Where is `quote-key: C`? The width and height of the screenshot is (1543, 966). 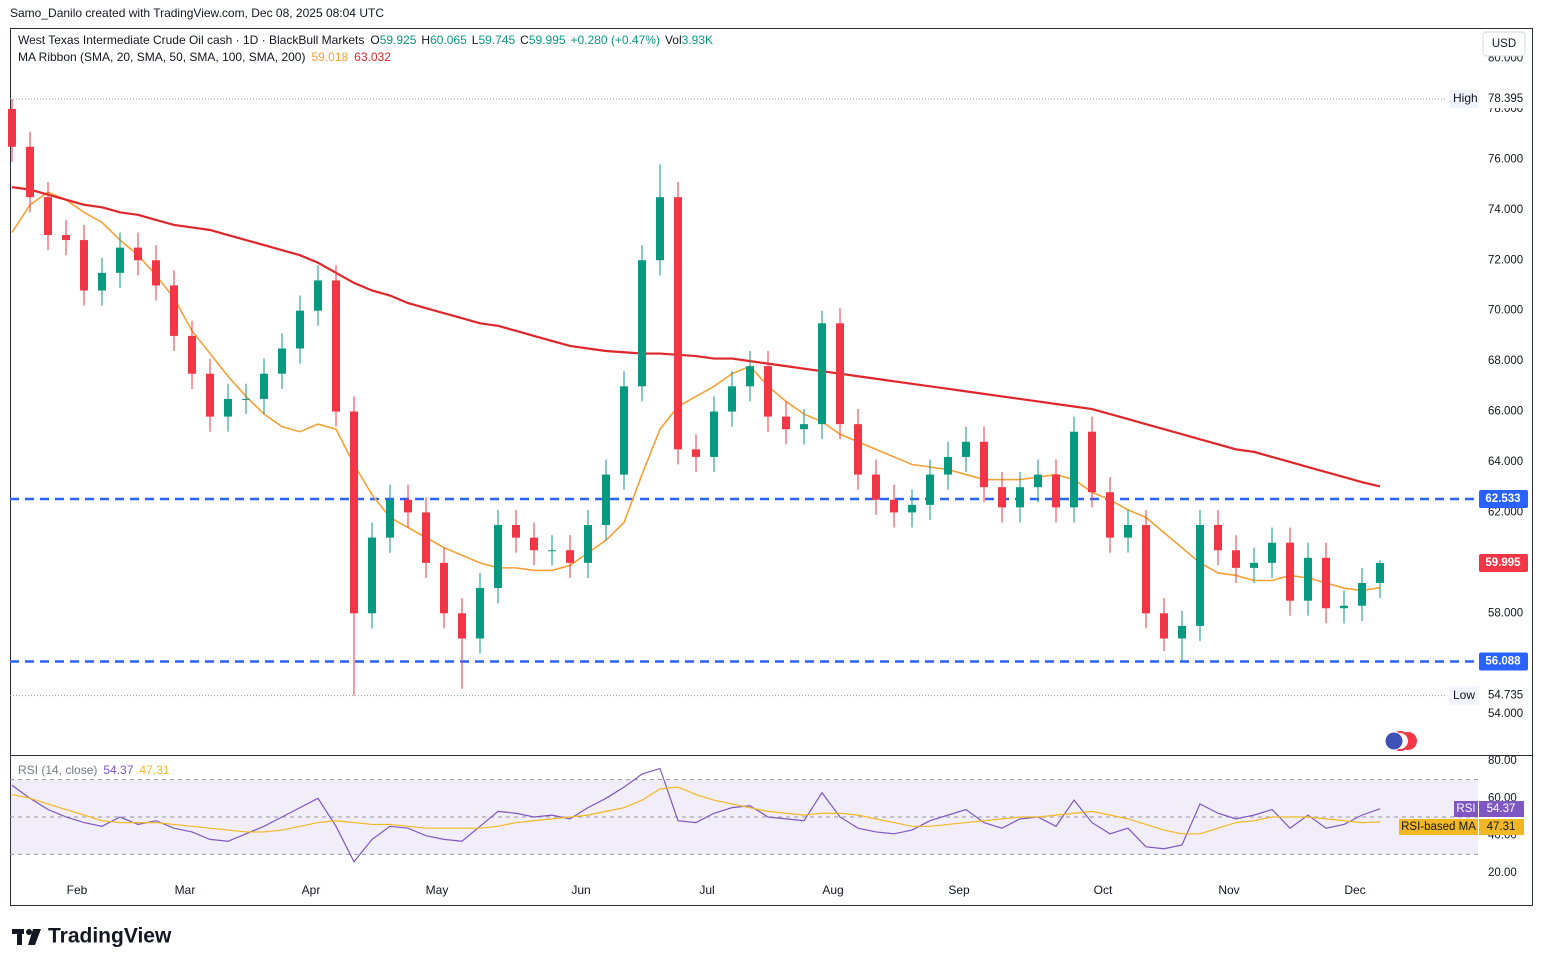
quote-key: C is located at coordinates (524, 40).